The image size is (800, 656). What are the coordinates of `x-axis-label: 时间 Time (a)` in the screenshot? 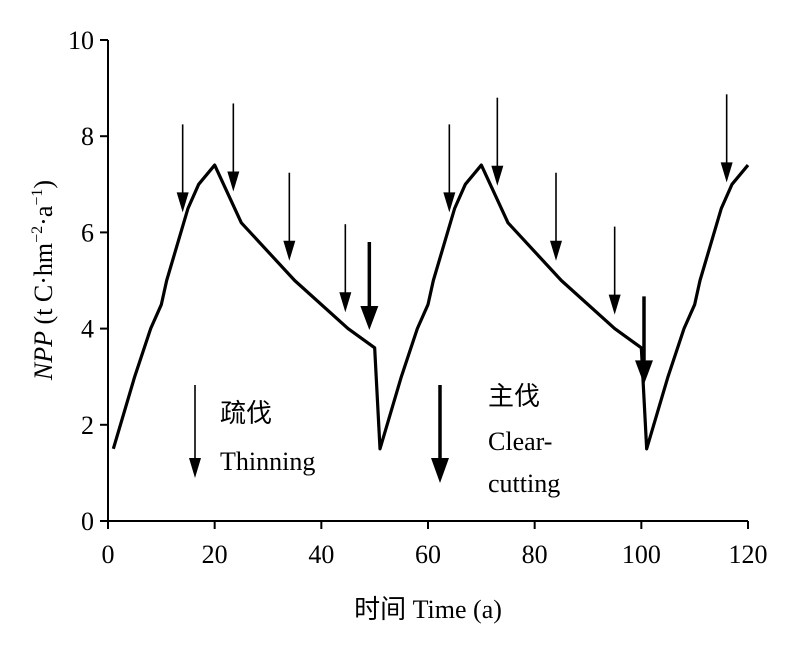 It's located at (428, 609).